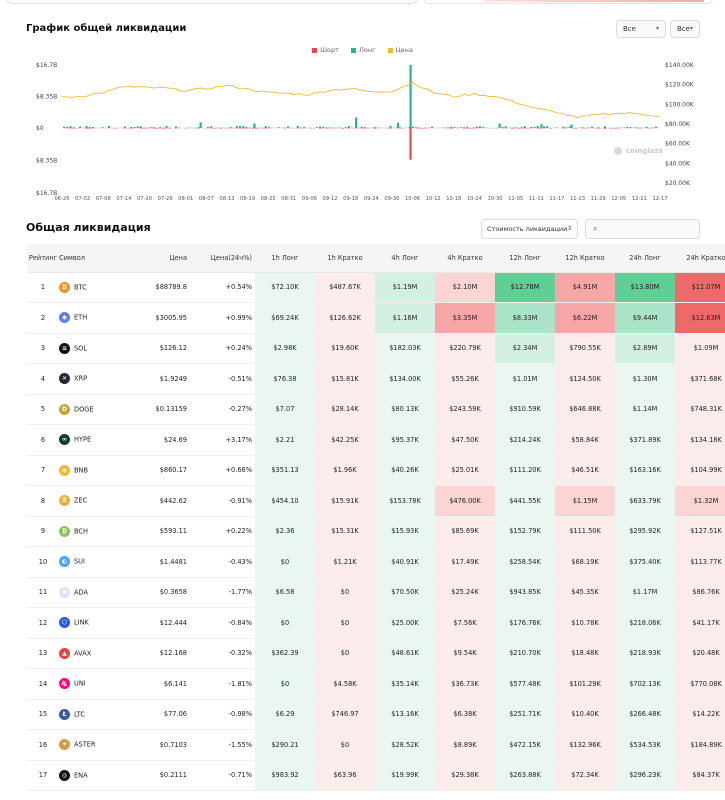 The height and width of the screenshot is (800, 725). I want to click on long-liquidation-cell: $35.14K, so click(405, 684).